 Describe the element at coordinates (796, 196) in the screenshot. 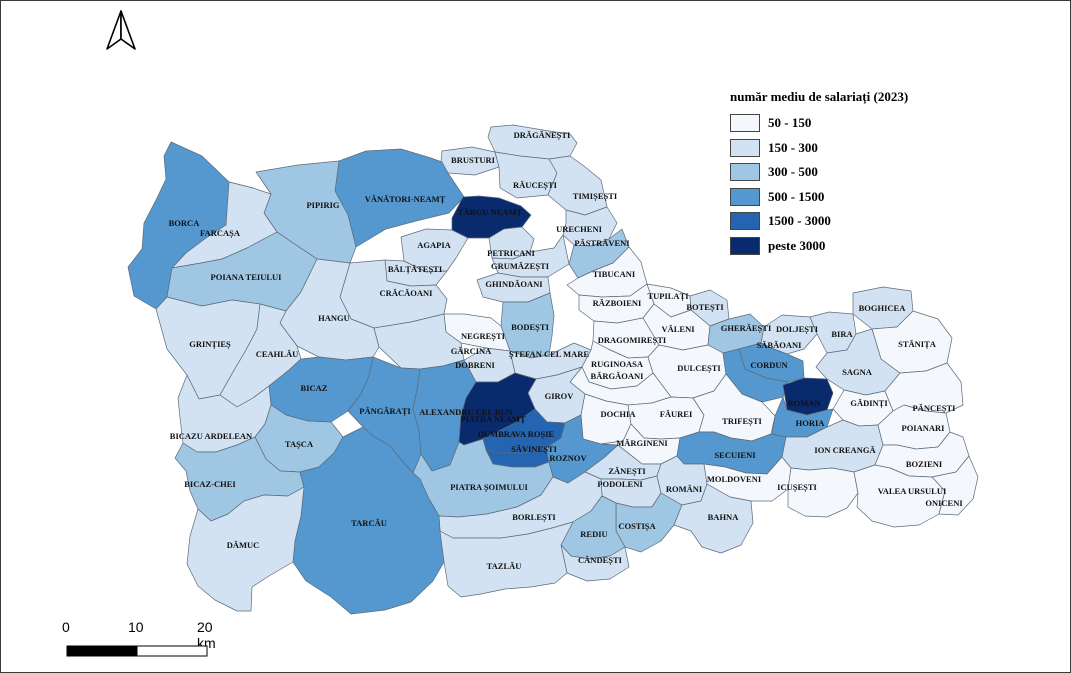

I see `legend-label: 500 - 1500` at that location.